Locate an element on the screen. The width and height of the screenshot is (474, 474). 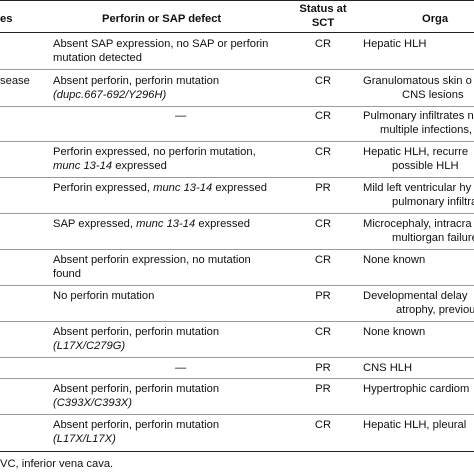
row-2-defect-line-1: Absent perforin, perforin mutation is located at coordinates (136, 81).